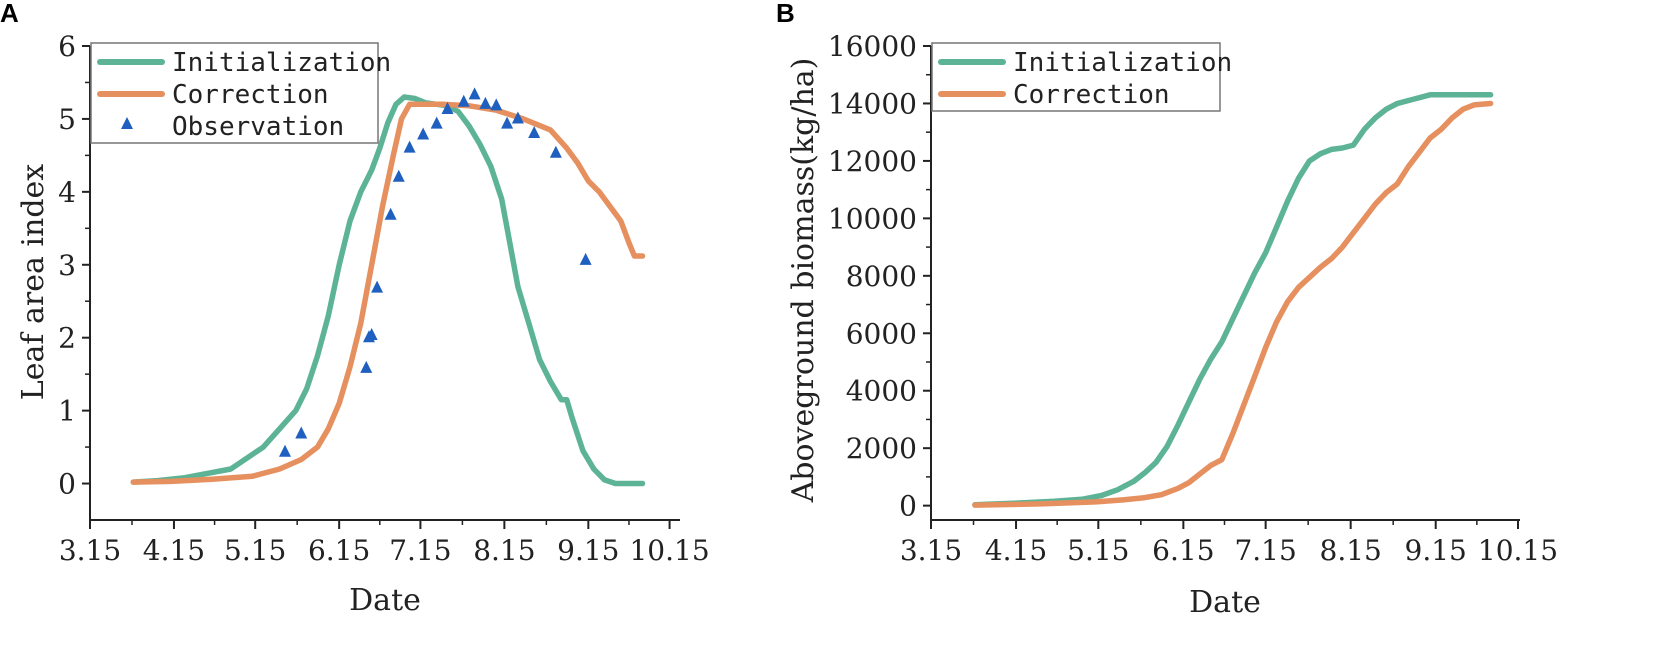 The height and width of the screenshot is (657, 1666). Describe the element at coordinates (67, 338) in the screenshot. I see `panel-a-y-tick-label: 2` at that location.